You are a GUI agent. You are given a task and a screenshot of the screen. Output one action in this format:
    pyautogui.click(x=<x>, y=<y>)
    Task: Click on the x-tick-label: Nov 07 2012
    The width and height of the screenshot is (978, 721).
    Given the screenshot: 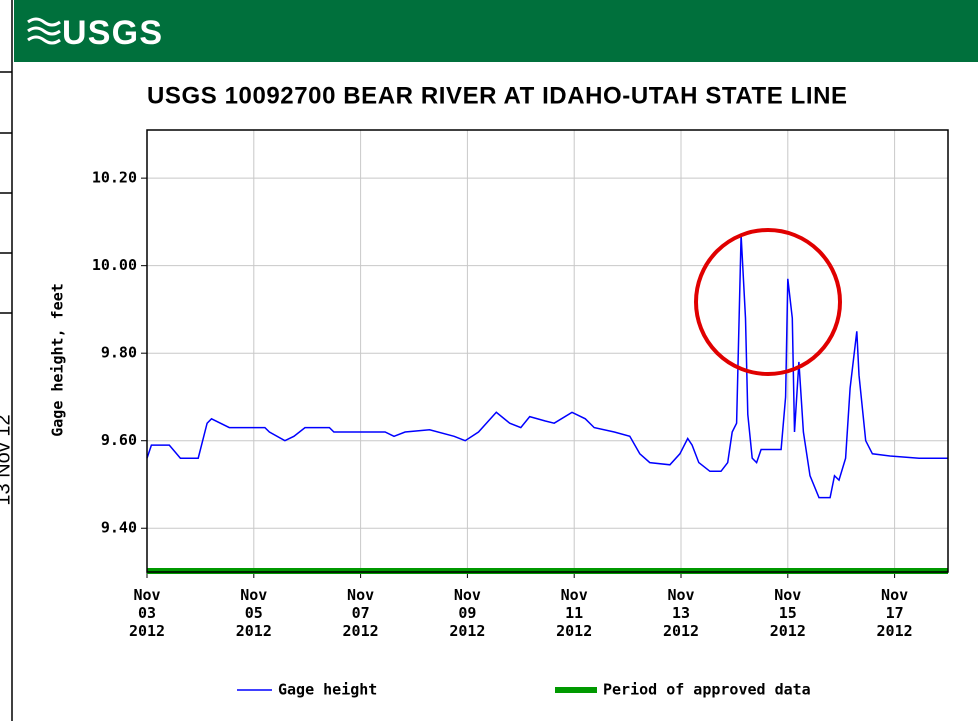 What is the action you would take?
    pyautogui.click(x=361, y=613)
    